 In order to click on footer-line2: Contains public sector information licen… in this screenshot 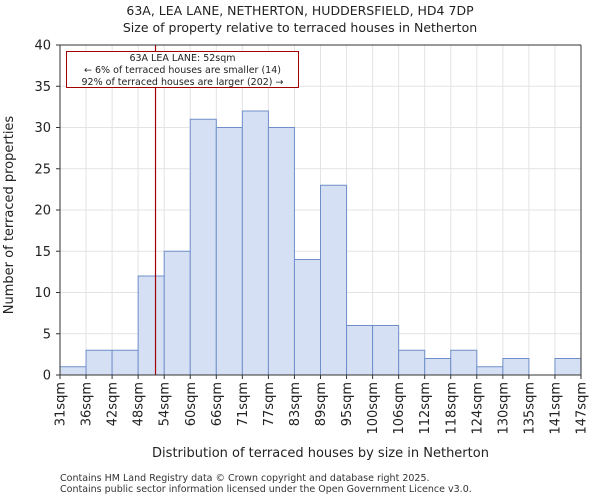, I will do `click(266, 489)`.